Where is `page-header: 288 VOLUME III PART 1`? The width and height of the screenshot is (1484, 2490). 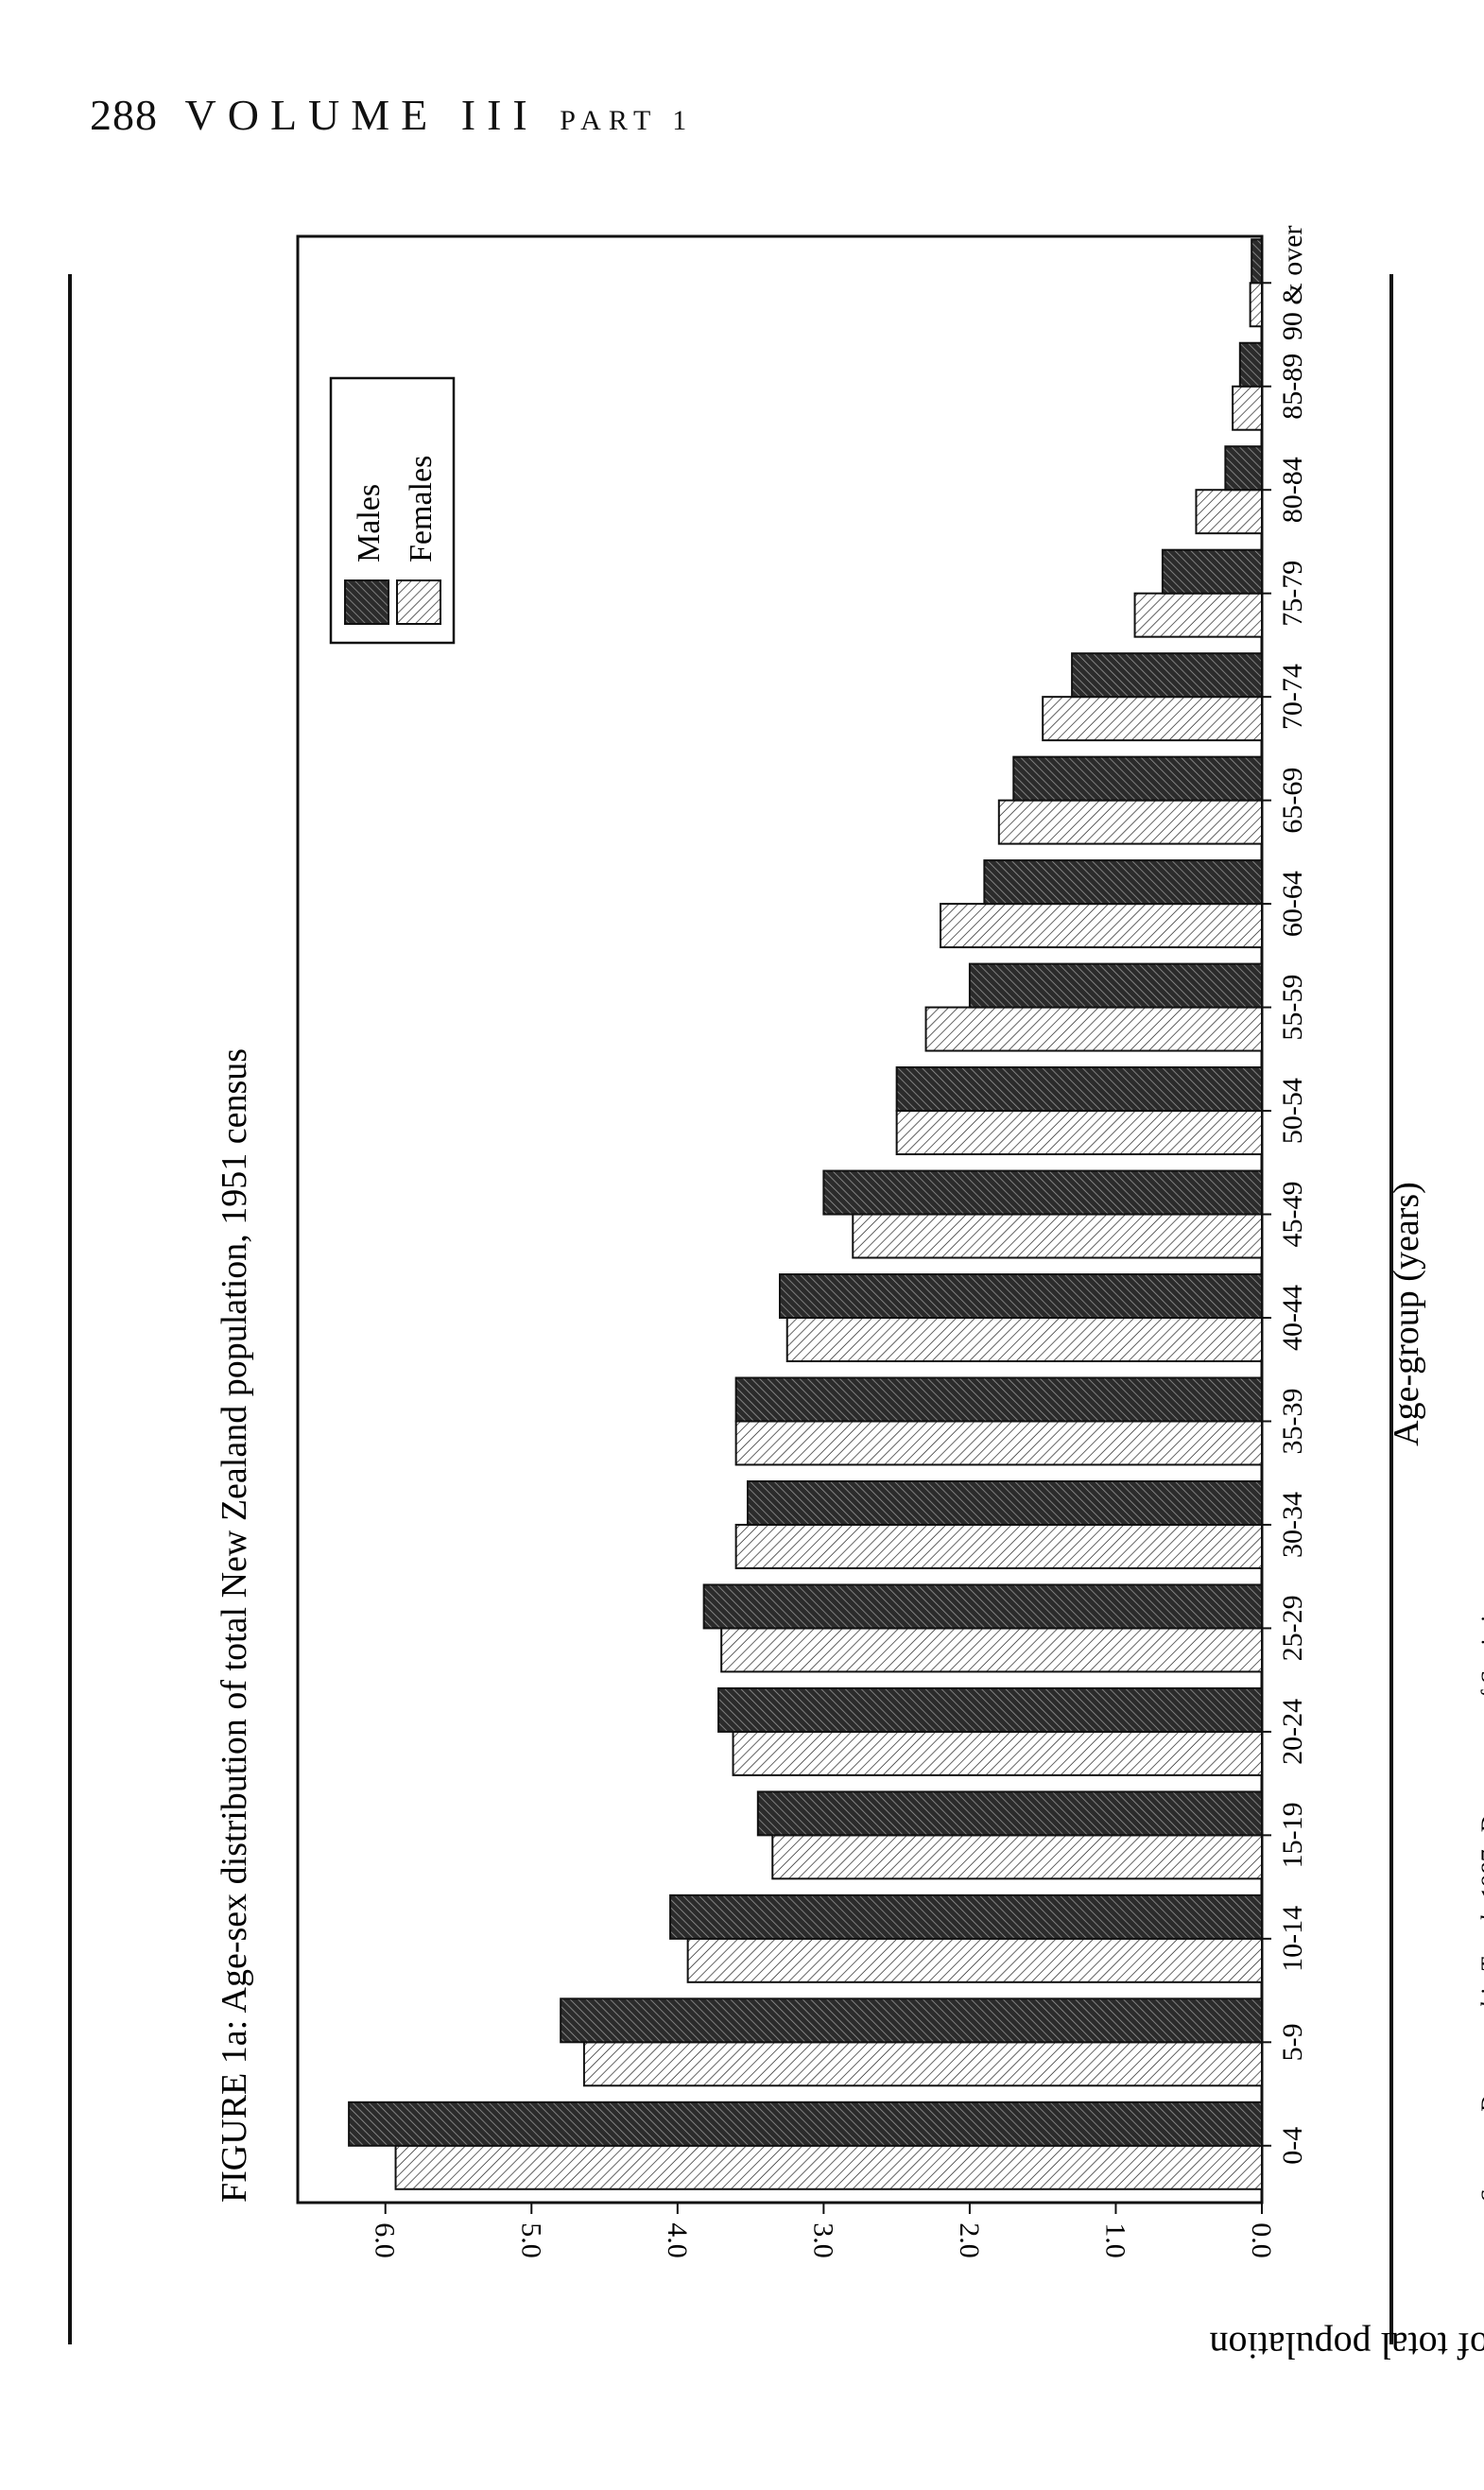 page-header: 288 VOLUME III PART 1 is located at coordinates (392, 115).